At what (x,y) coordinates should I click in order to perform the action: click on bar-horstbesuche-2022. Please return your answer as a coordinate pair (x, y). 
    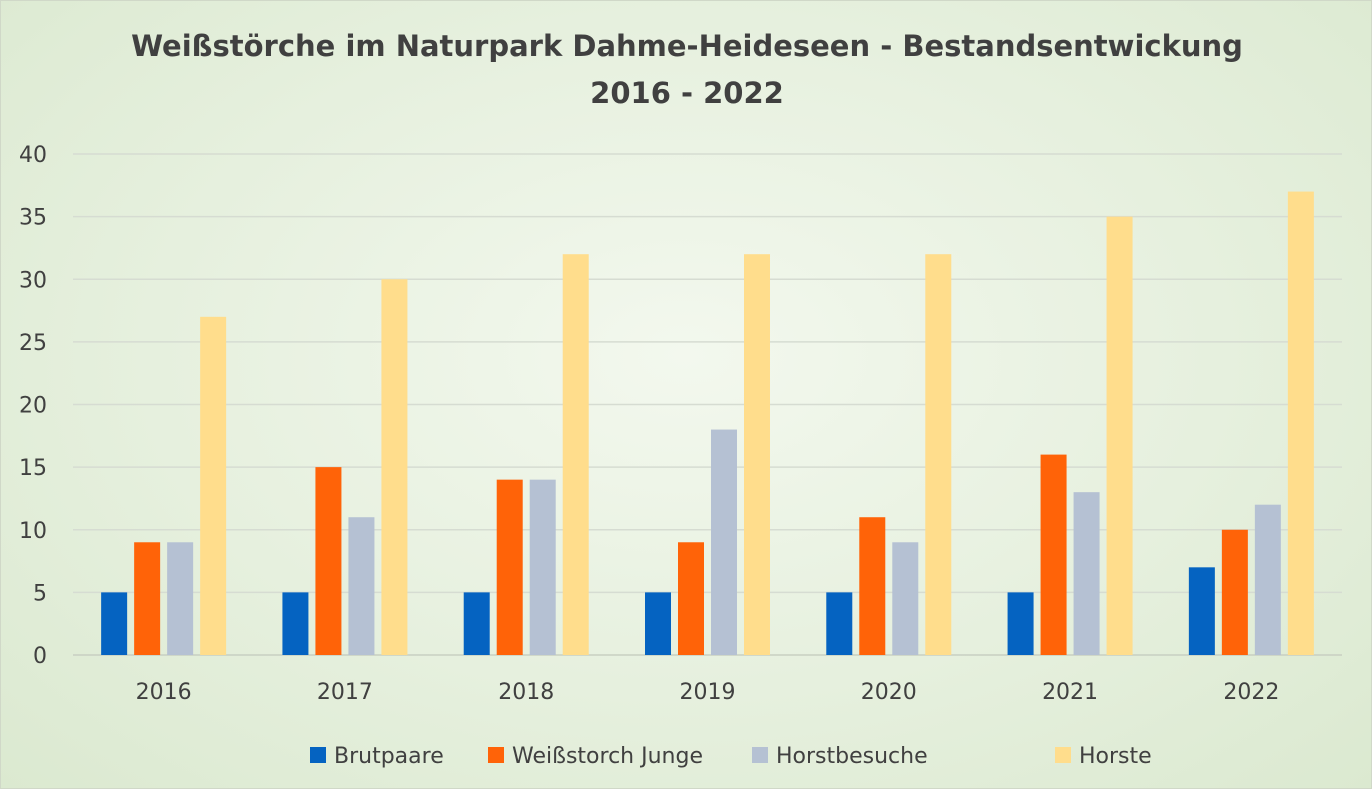
    Looking at the image, I should click on (1267, 579).